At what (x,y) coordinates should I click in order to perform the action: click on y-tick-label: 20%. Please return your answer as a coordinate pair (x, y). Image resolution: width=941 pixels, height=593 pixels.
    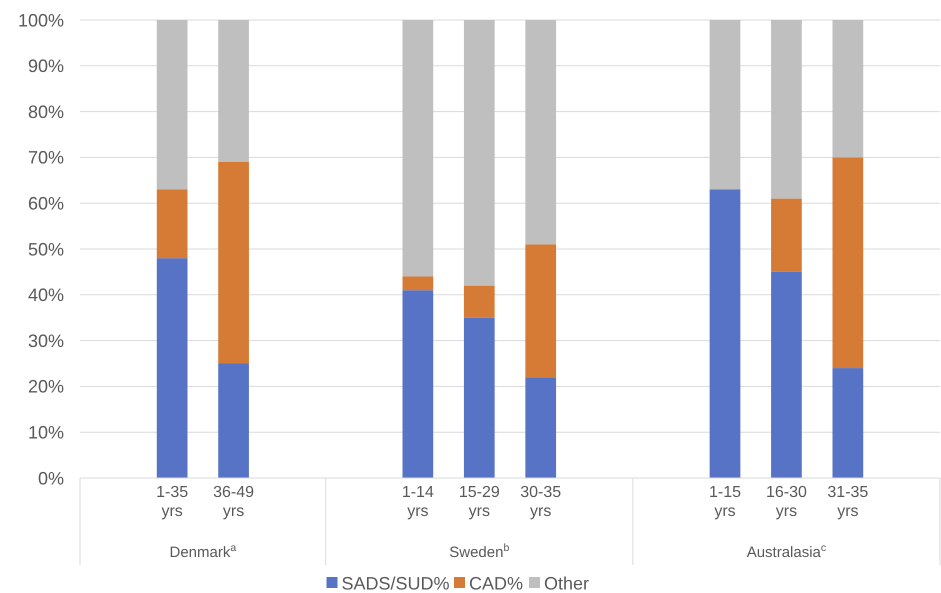
    Looking at the image, I should click on (46, 386).